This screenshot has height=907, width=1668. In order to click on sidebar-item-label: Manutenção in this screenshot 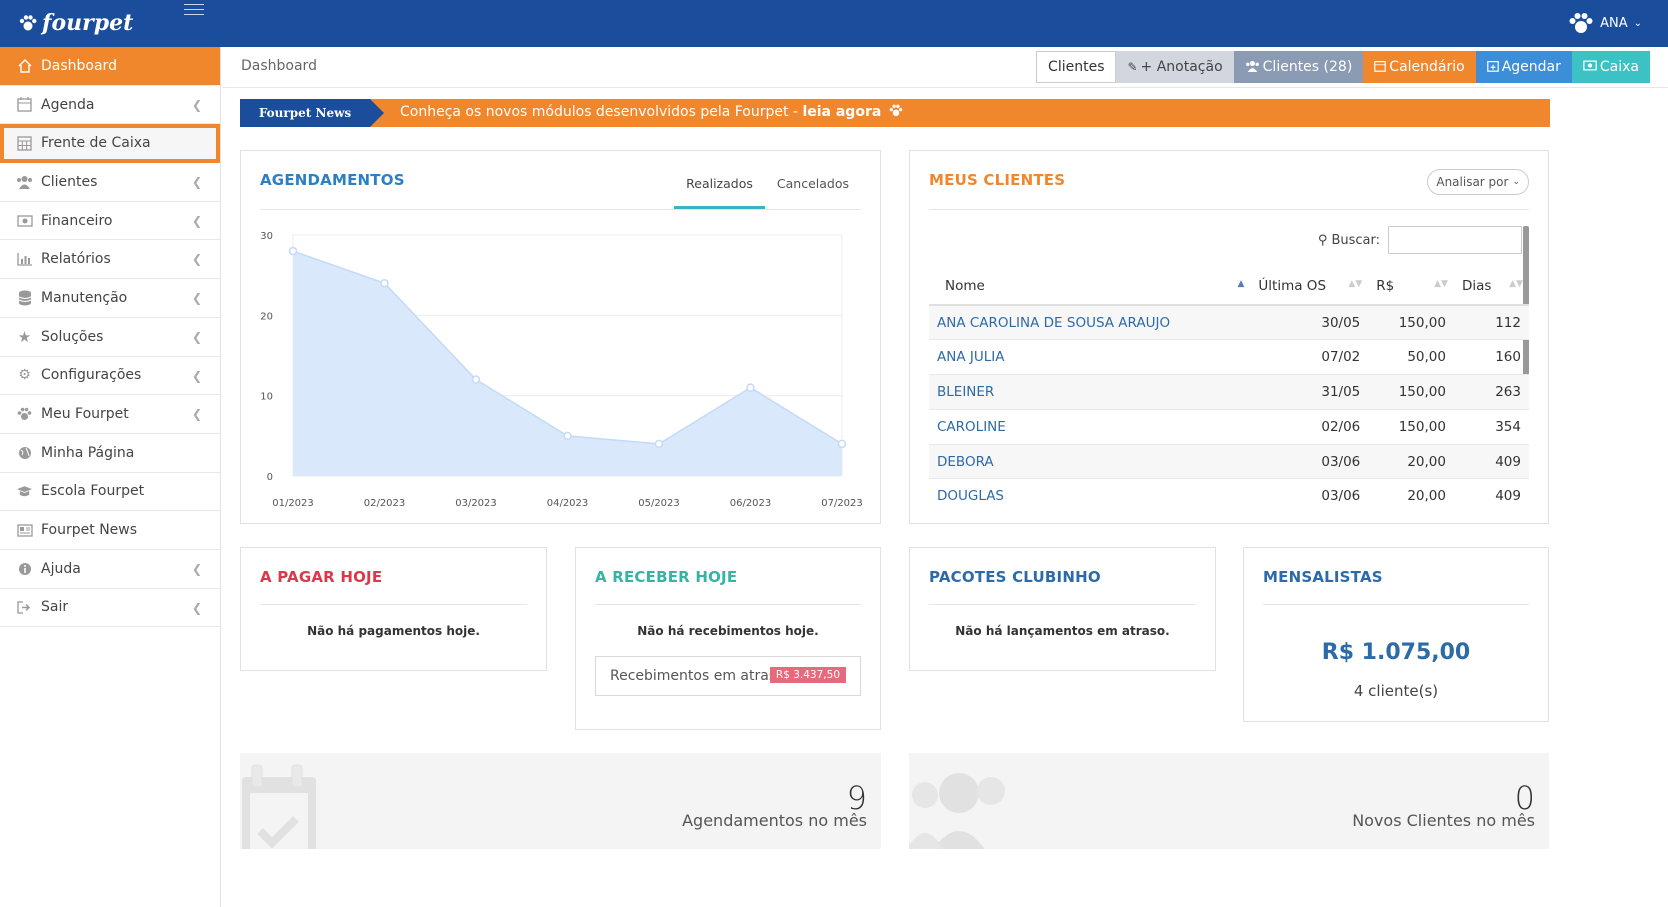, I will do `click(84, 297)`.